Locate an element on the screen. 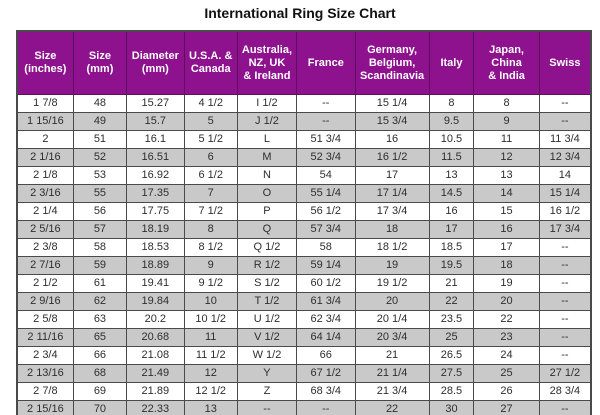 This screenshot has height=415, width=600. table-row: 2 9/16 62 19.84 10 T 1/2 61 3/4 20 22 20 -- is located at coordinates (304, 301).